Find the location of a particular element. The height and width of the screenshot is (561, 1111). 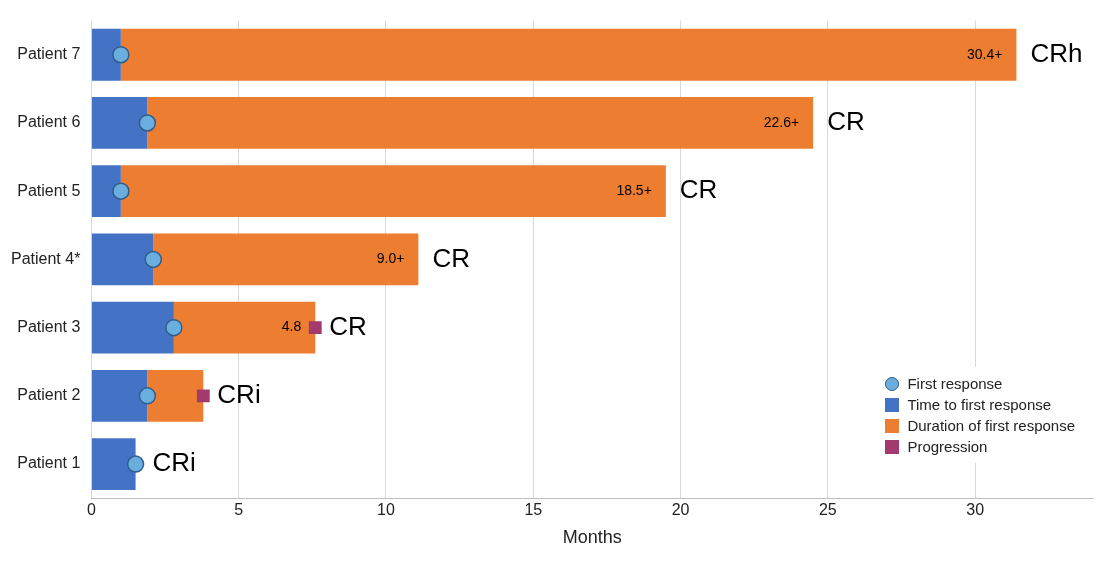

legend-label: Time to first response is located at coordinates (979, 404).